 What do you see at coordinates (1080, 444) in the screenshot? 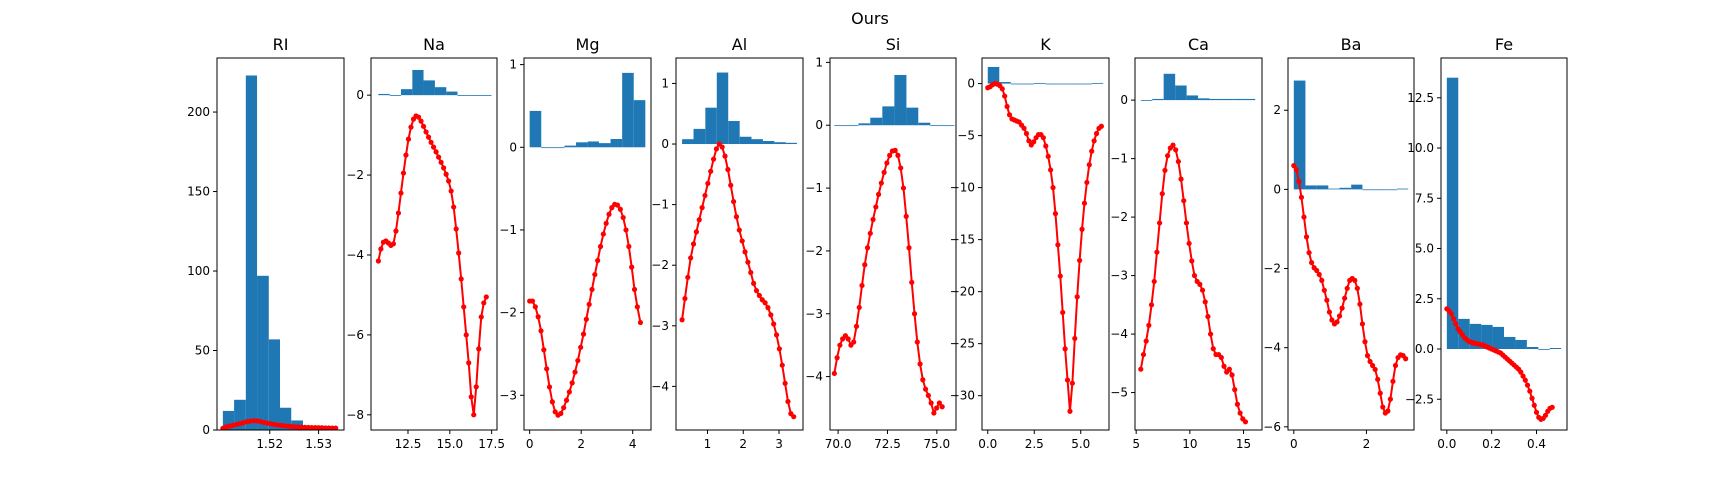
I see `x-tick-label: 5.0` at bounding box center [1080, 444].